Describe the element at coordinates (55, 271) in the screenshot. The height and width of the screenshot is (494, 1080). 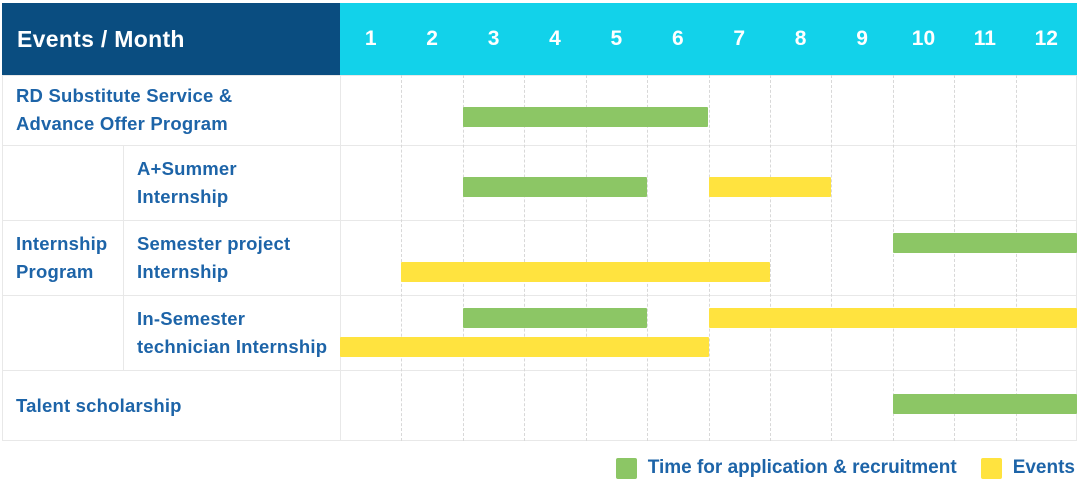
I see `group-label-line: Program` at that location.